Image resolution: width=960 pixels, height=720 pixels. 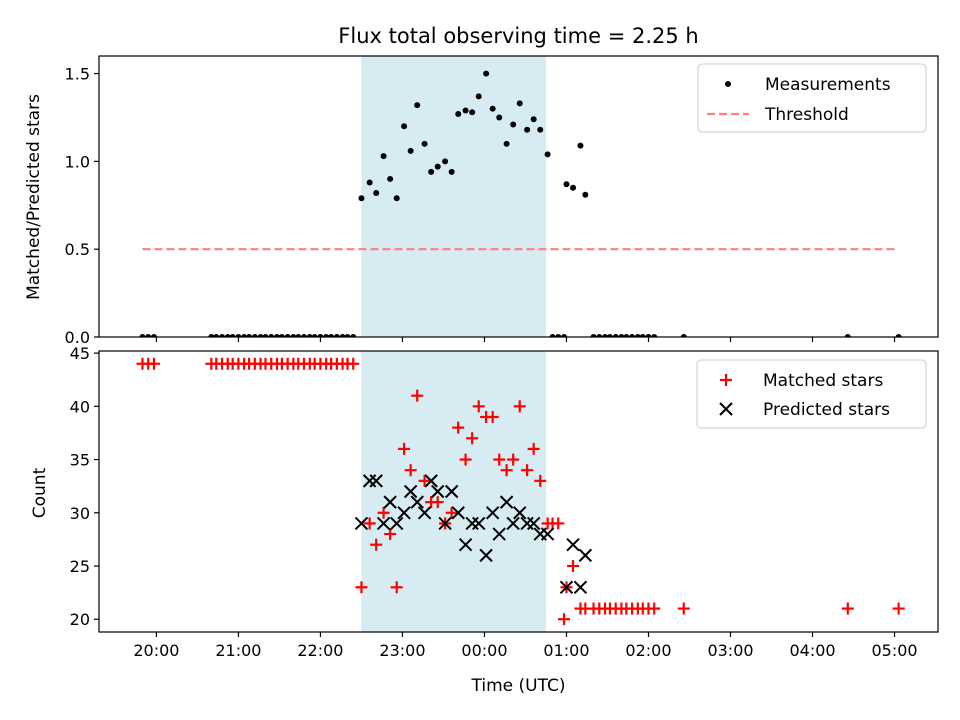 I want to click on y-tick-label: 35, so click(x=80, y=460).